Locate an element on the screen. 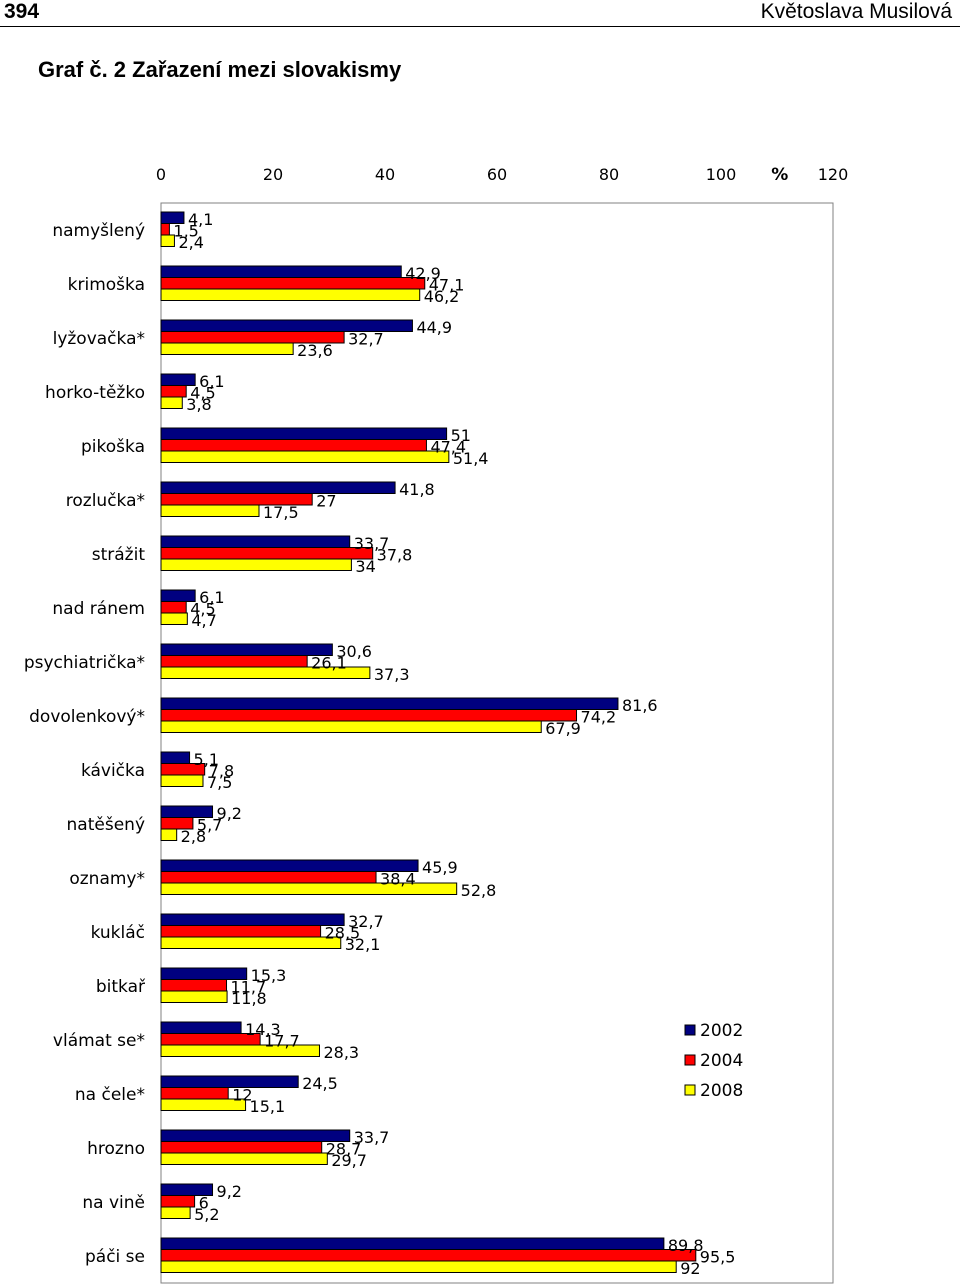 Image resolution: width=960 pixels, height=1286 pixels. category-label: na čele* is located at coordinates (110, 1095).